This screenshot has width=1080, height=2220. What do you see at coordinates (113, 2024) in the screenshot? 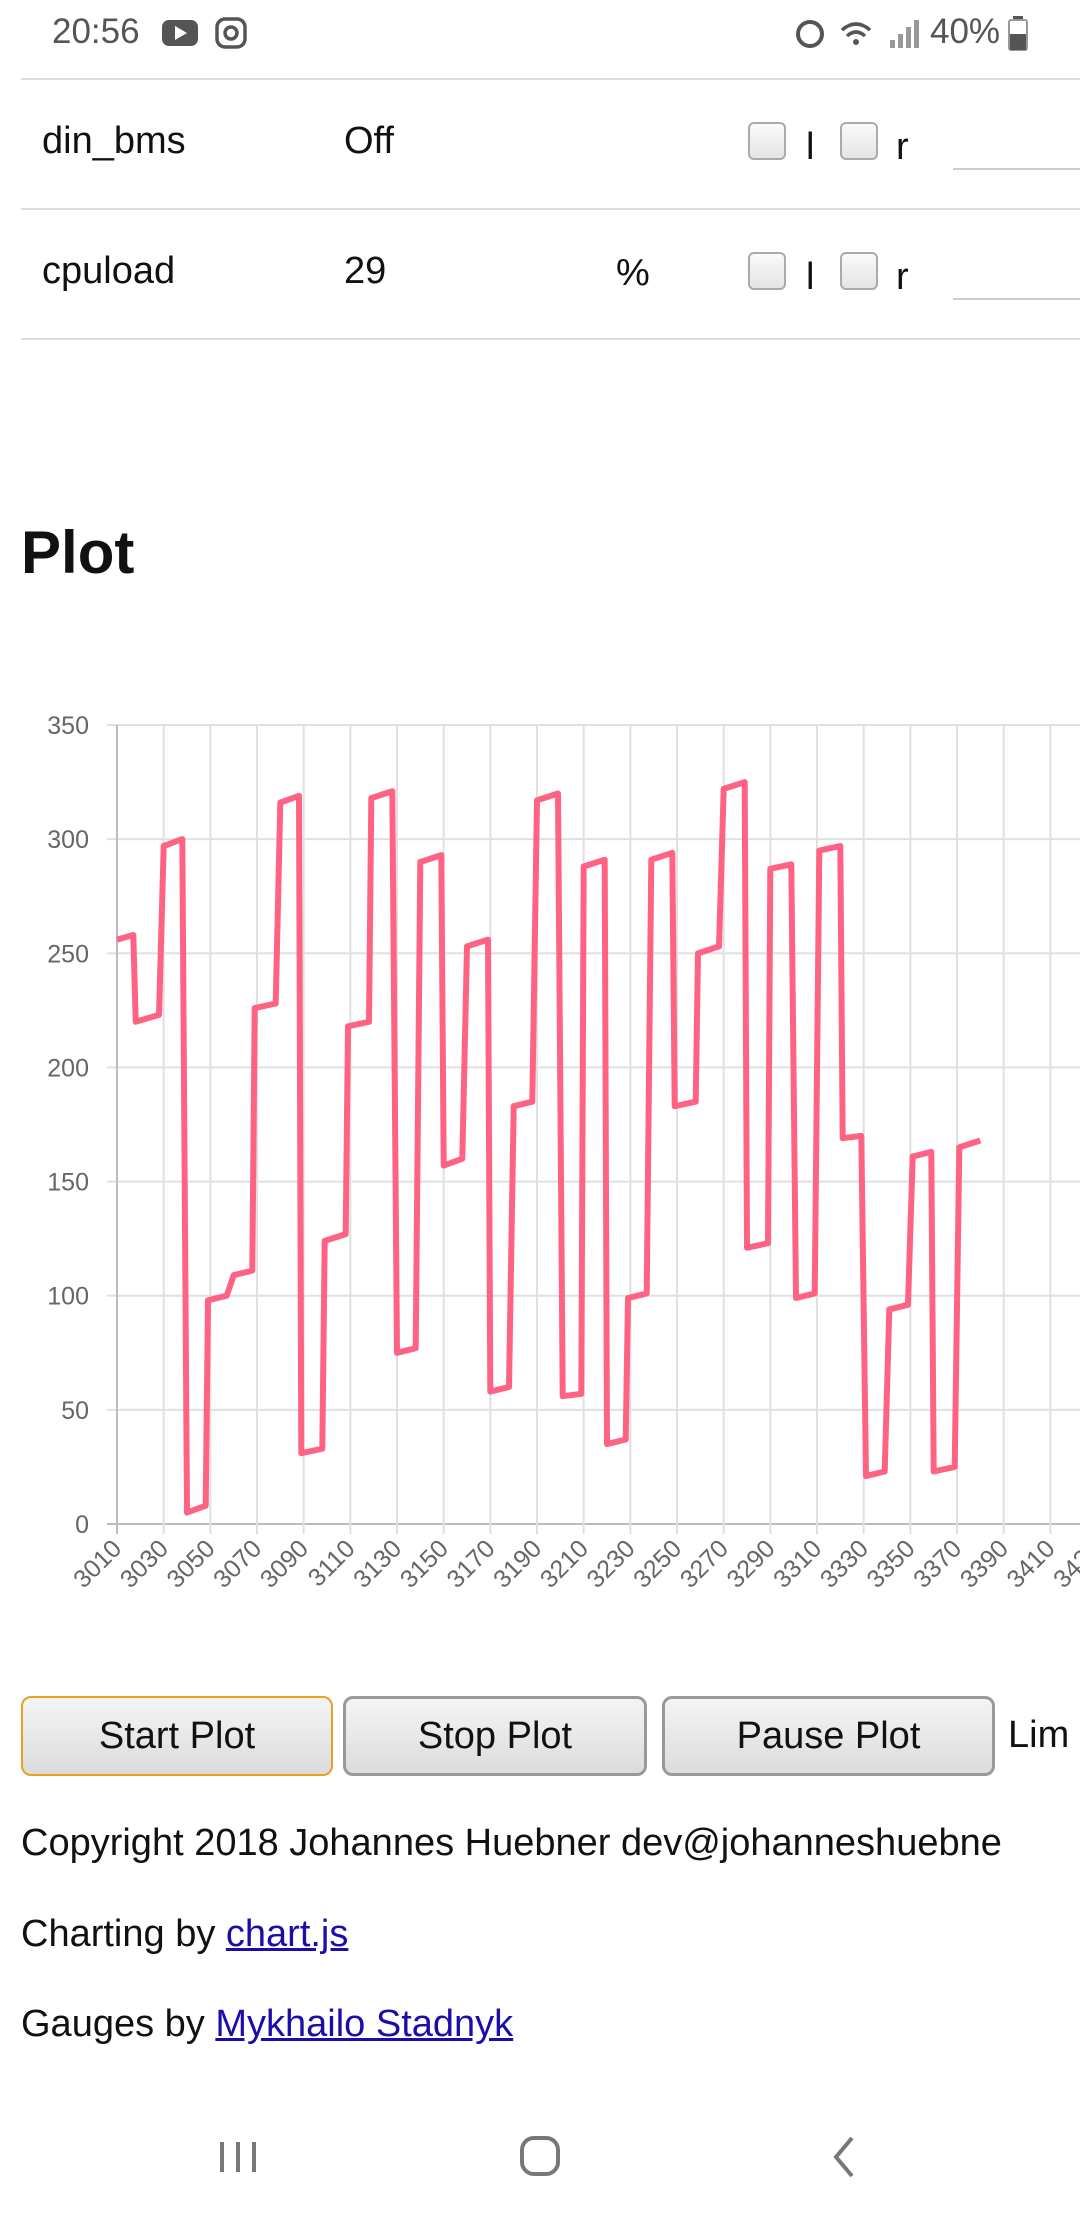
I see `text: Gauges by` at bounding box center [113, 2024].